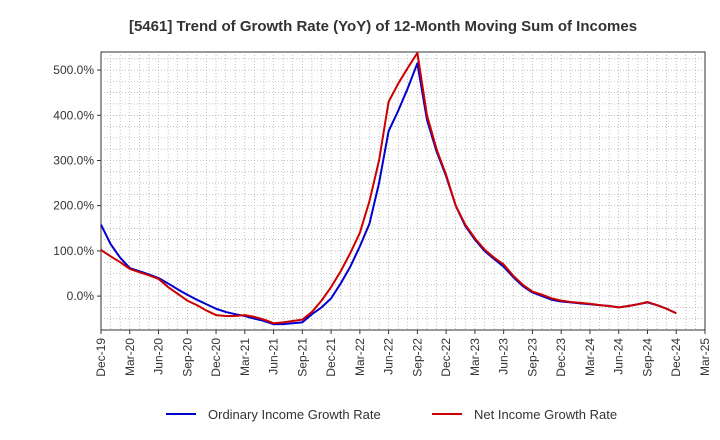  Describe the element at coordinates (187, 357) in the screenshot. I see `x-tick-label: Sep-20` at that location.